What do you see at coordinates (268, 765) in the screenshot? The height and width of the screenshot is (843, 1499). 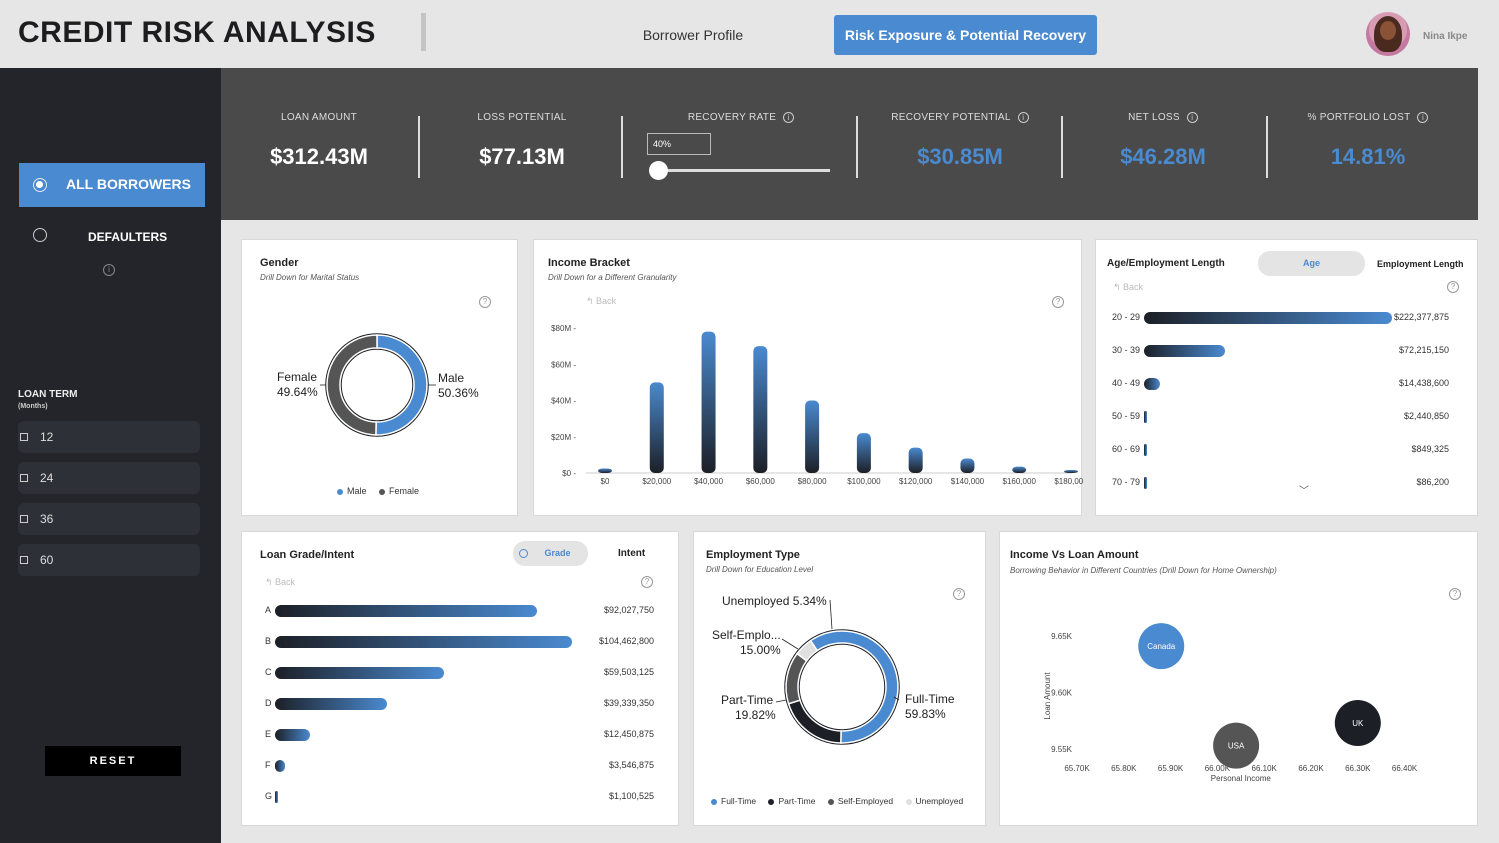 I see `bar-label: F` at bounding box center [268, 765].